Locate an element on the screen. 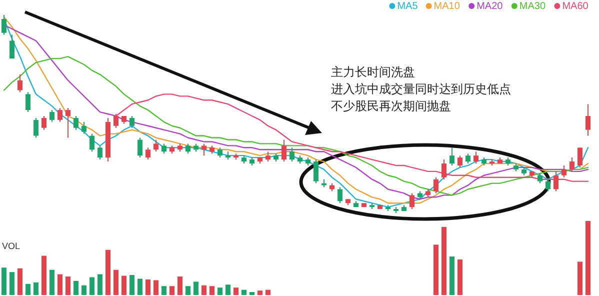  legend-item: MA20 is located at coordinates (485, 6).